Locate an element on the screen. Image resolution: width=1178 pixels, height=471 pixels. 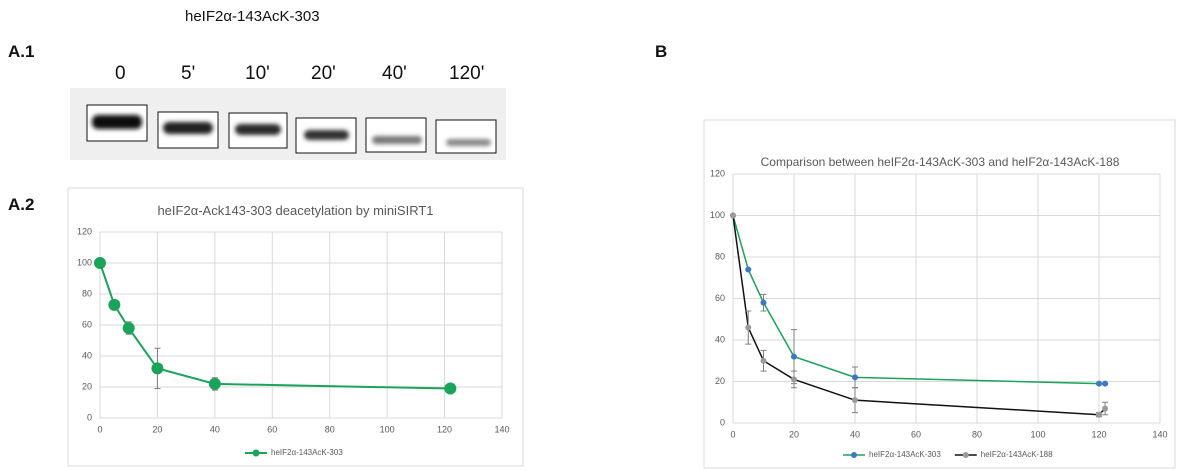
panel-label: B is located at coordinates (661, 51).